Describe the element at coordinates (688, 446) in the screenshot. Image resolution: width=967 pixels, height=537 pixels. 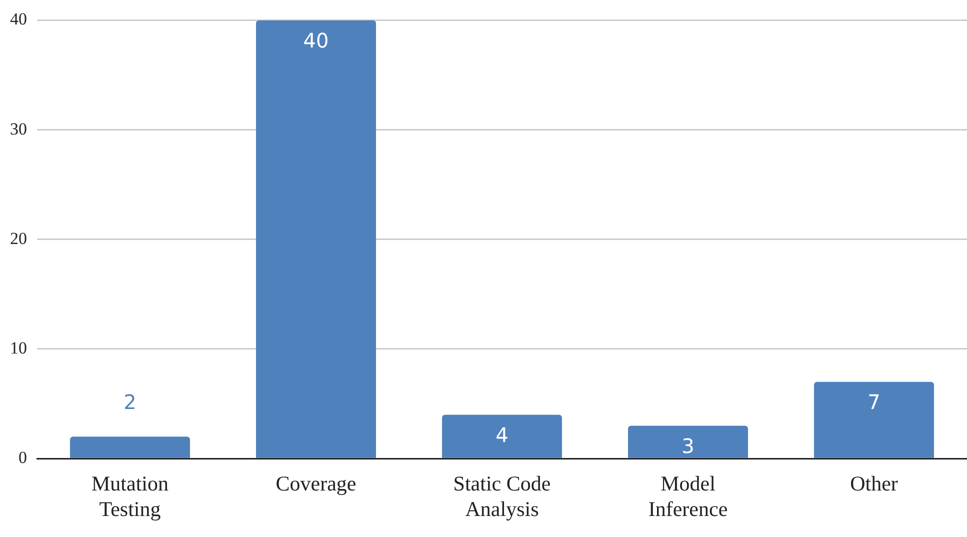
I see `data-label: 3` at that location.